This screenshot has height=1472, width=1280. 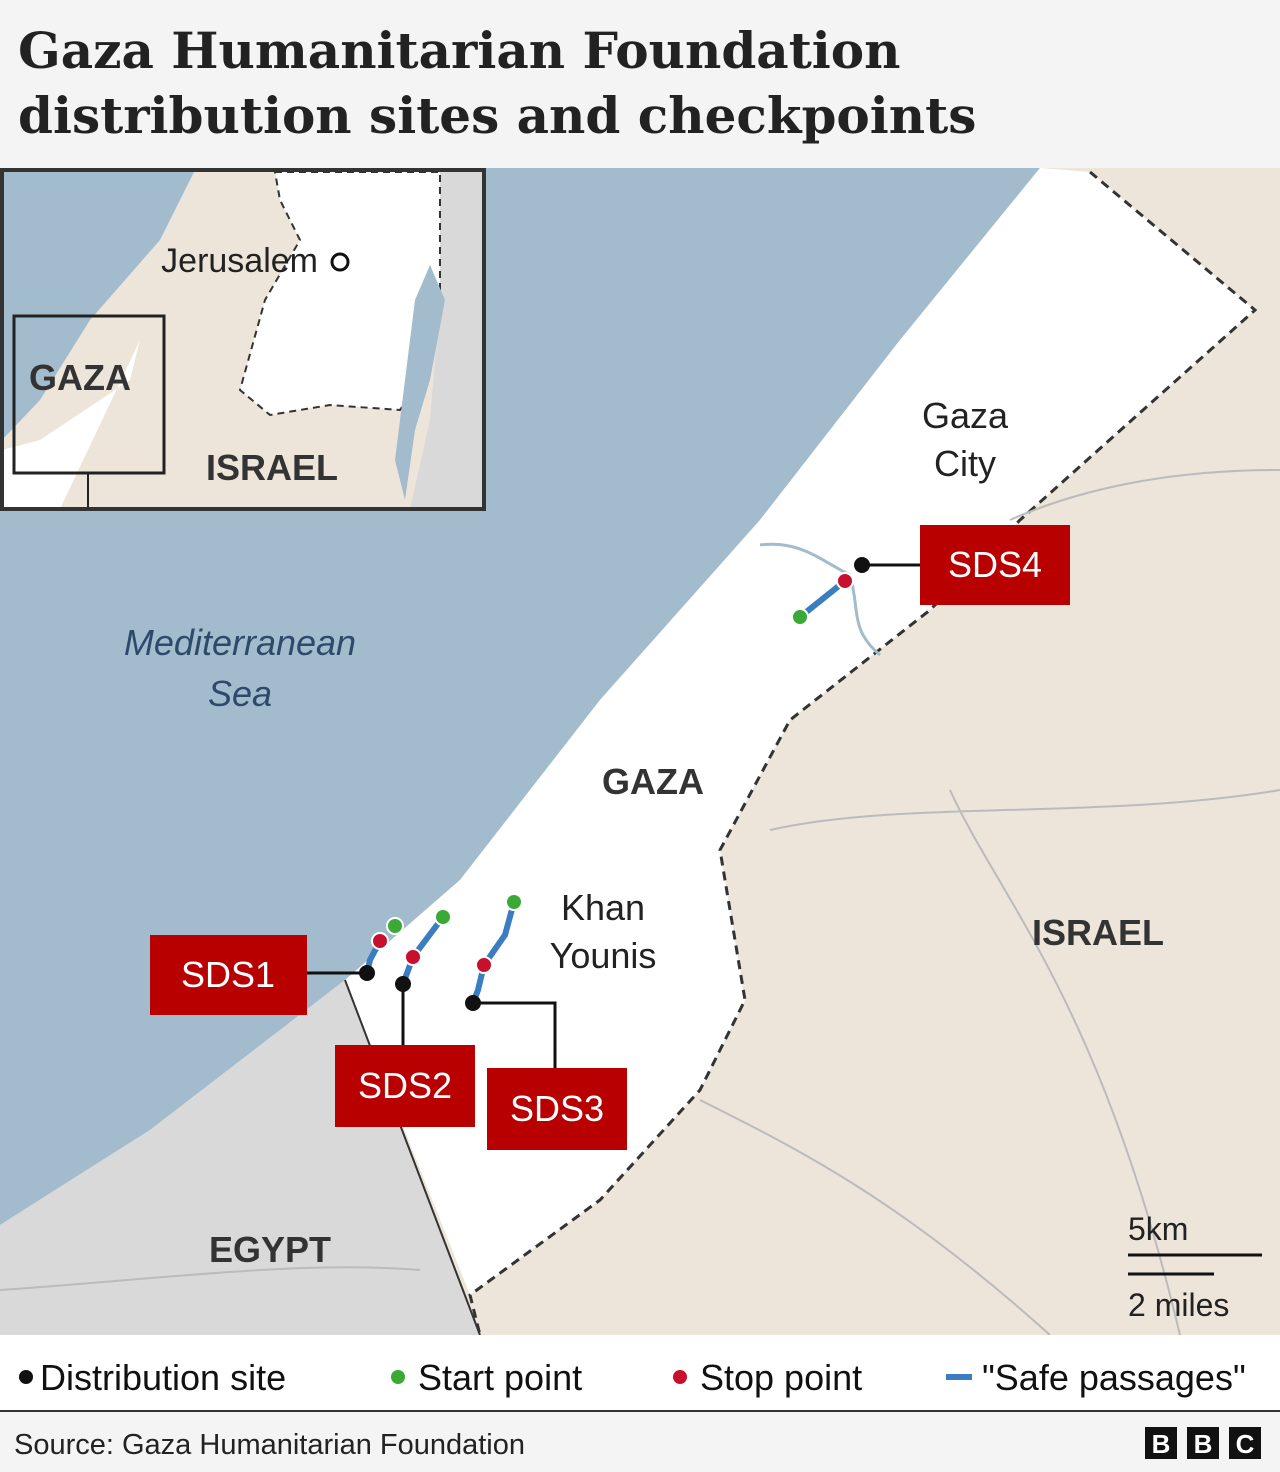 What do you see at coordinates (640, 84) in the screenshot?
I see `header-bg` at bounding box center [640, 84].